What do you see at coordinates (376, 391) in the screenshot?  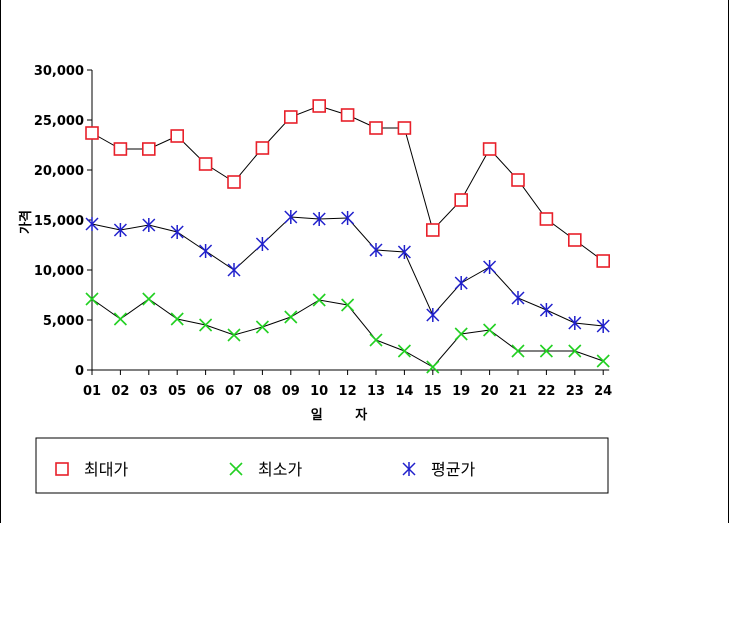 I see `x-tick-label: 13` at bounding box center [376, 391].